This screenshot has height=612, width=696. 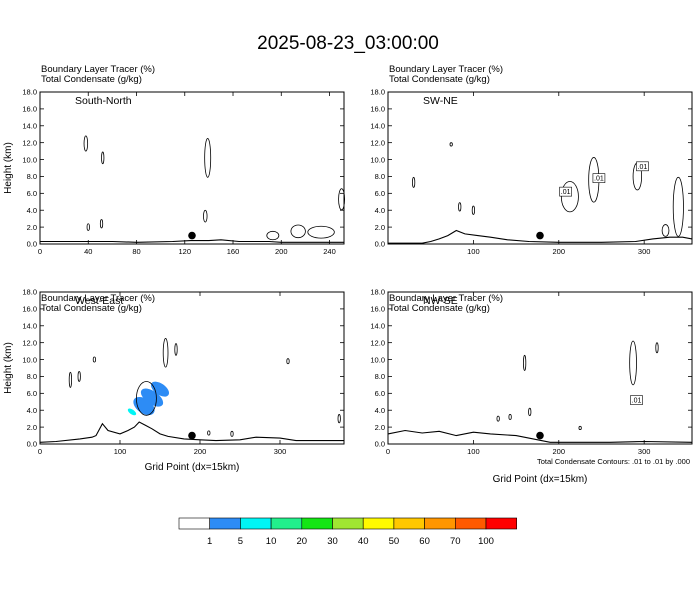 I want to click on x-tick-label: 80, so click(x=136, y=251).